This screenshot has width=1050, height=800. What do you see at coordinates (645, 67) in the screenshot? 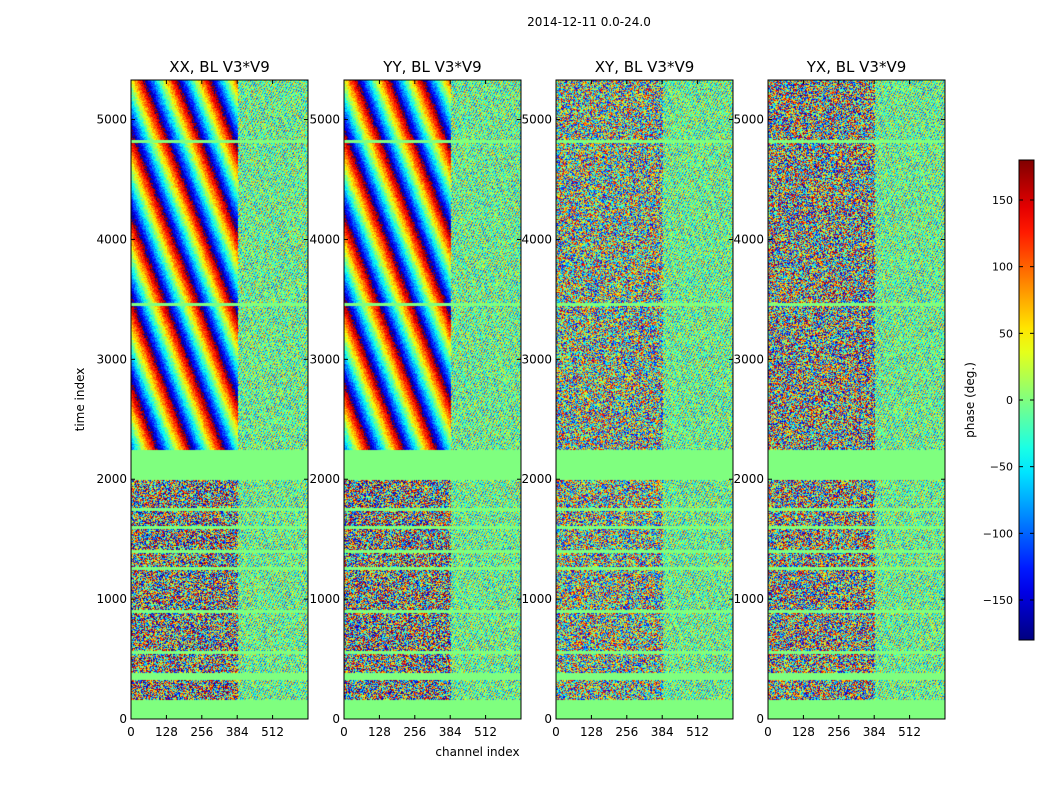
I see `panel-title: XY, BL V3*V9` at bounding box center [645, 67].